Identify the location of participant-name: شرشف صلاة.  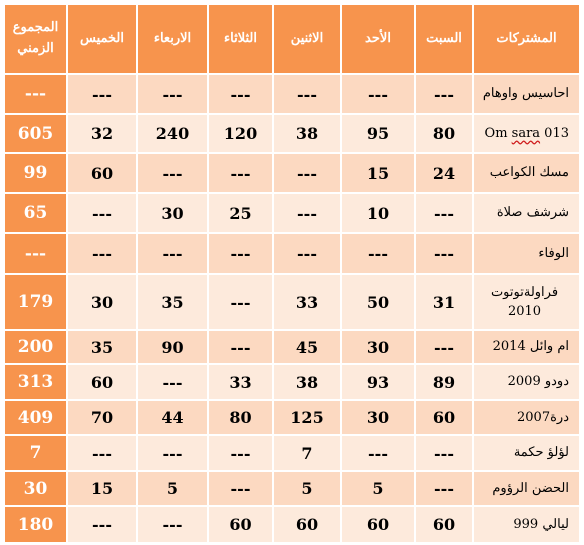
(526, 213).